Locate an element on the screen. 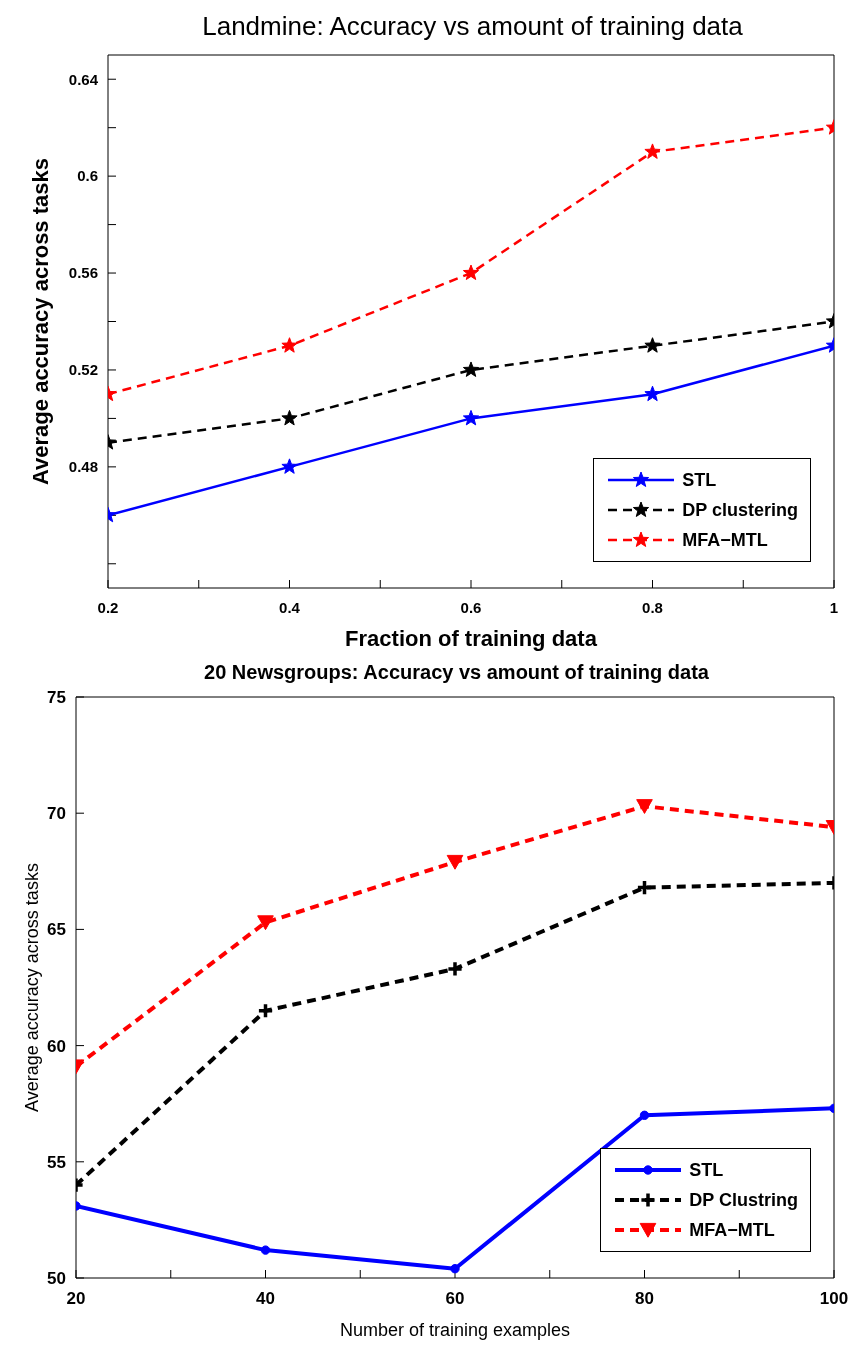  x-tick-label: 0.2 is located at coordinates (108, 607).